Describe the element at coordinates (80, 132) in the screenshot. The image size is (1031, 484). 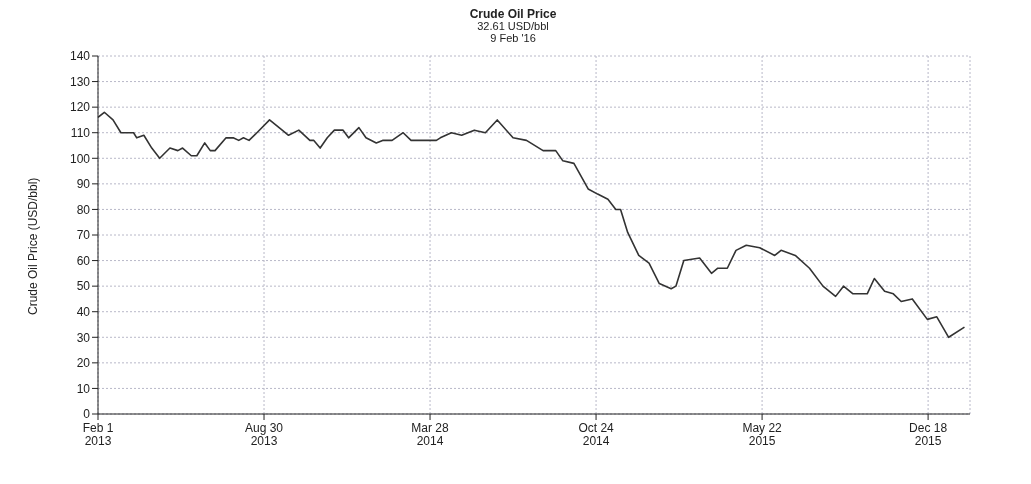
I see `y-tick-label: 110` at that location.